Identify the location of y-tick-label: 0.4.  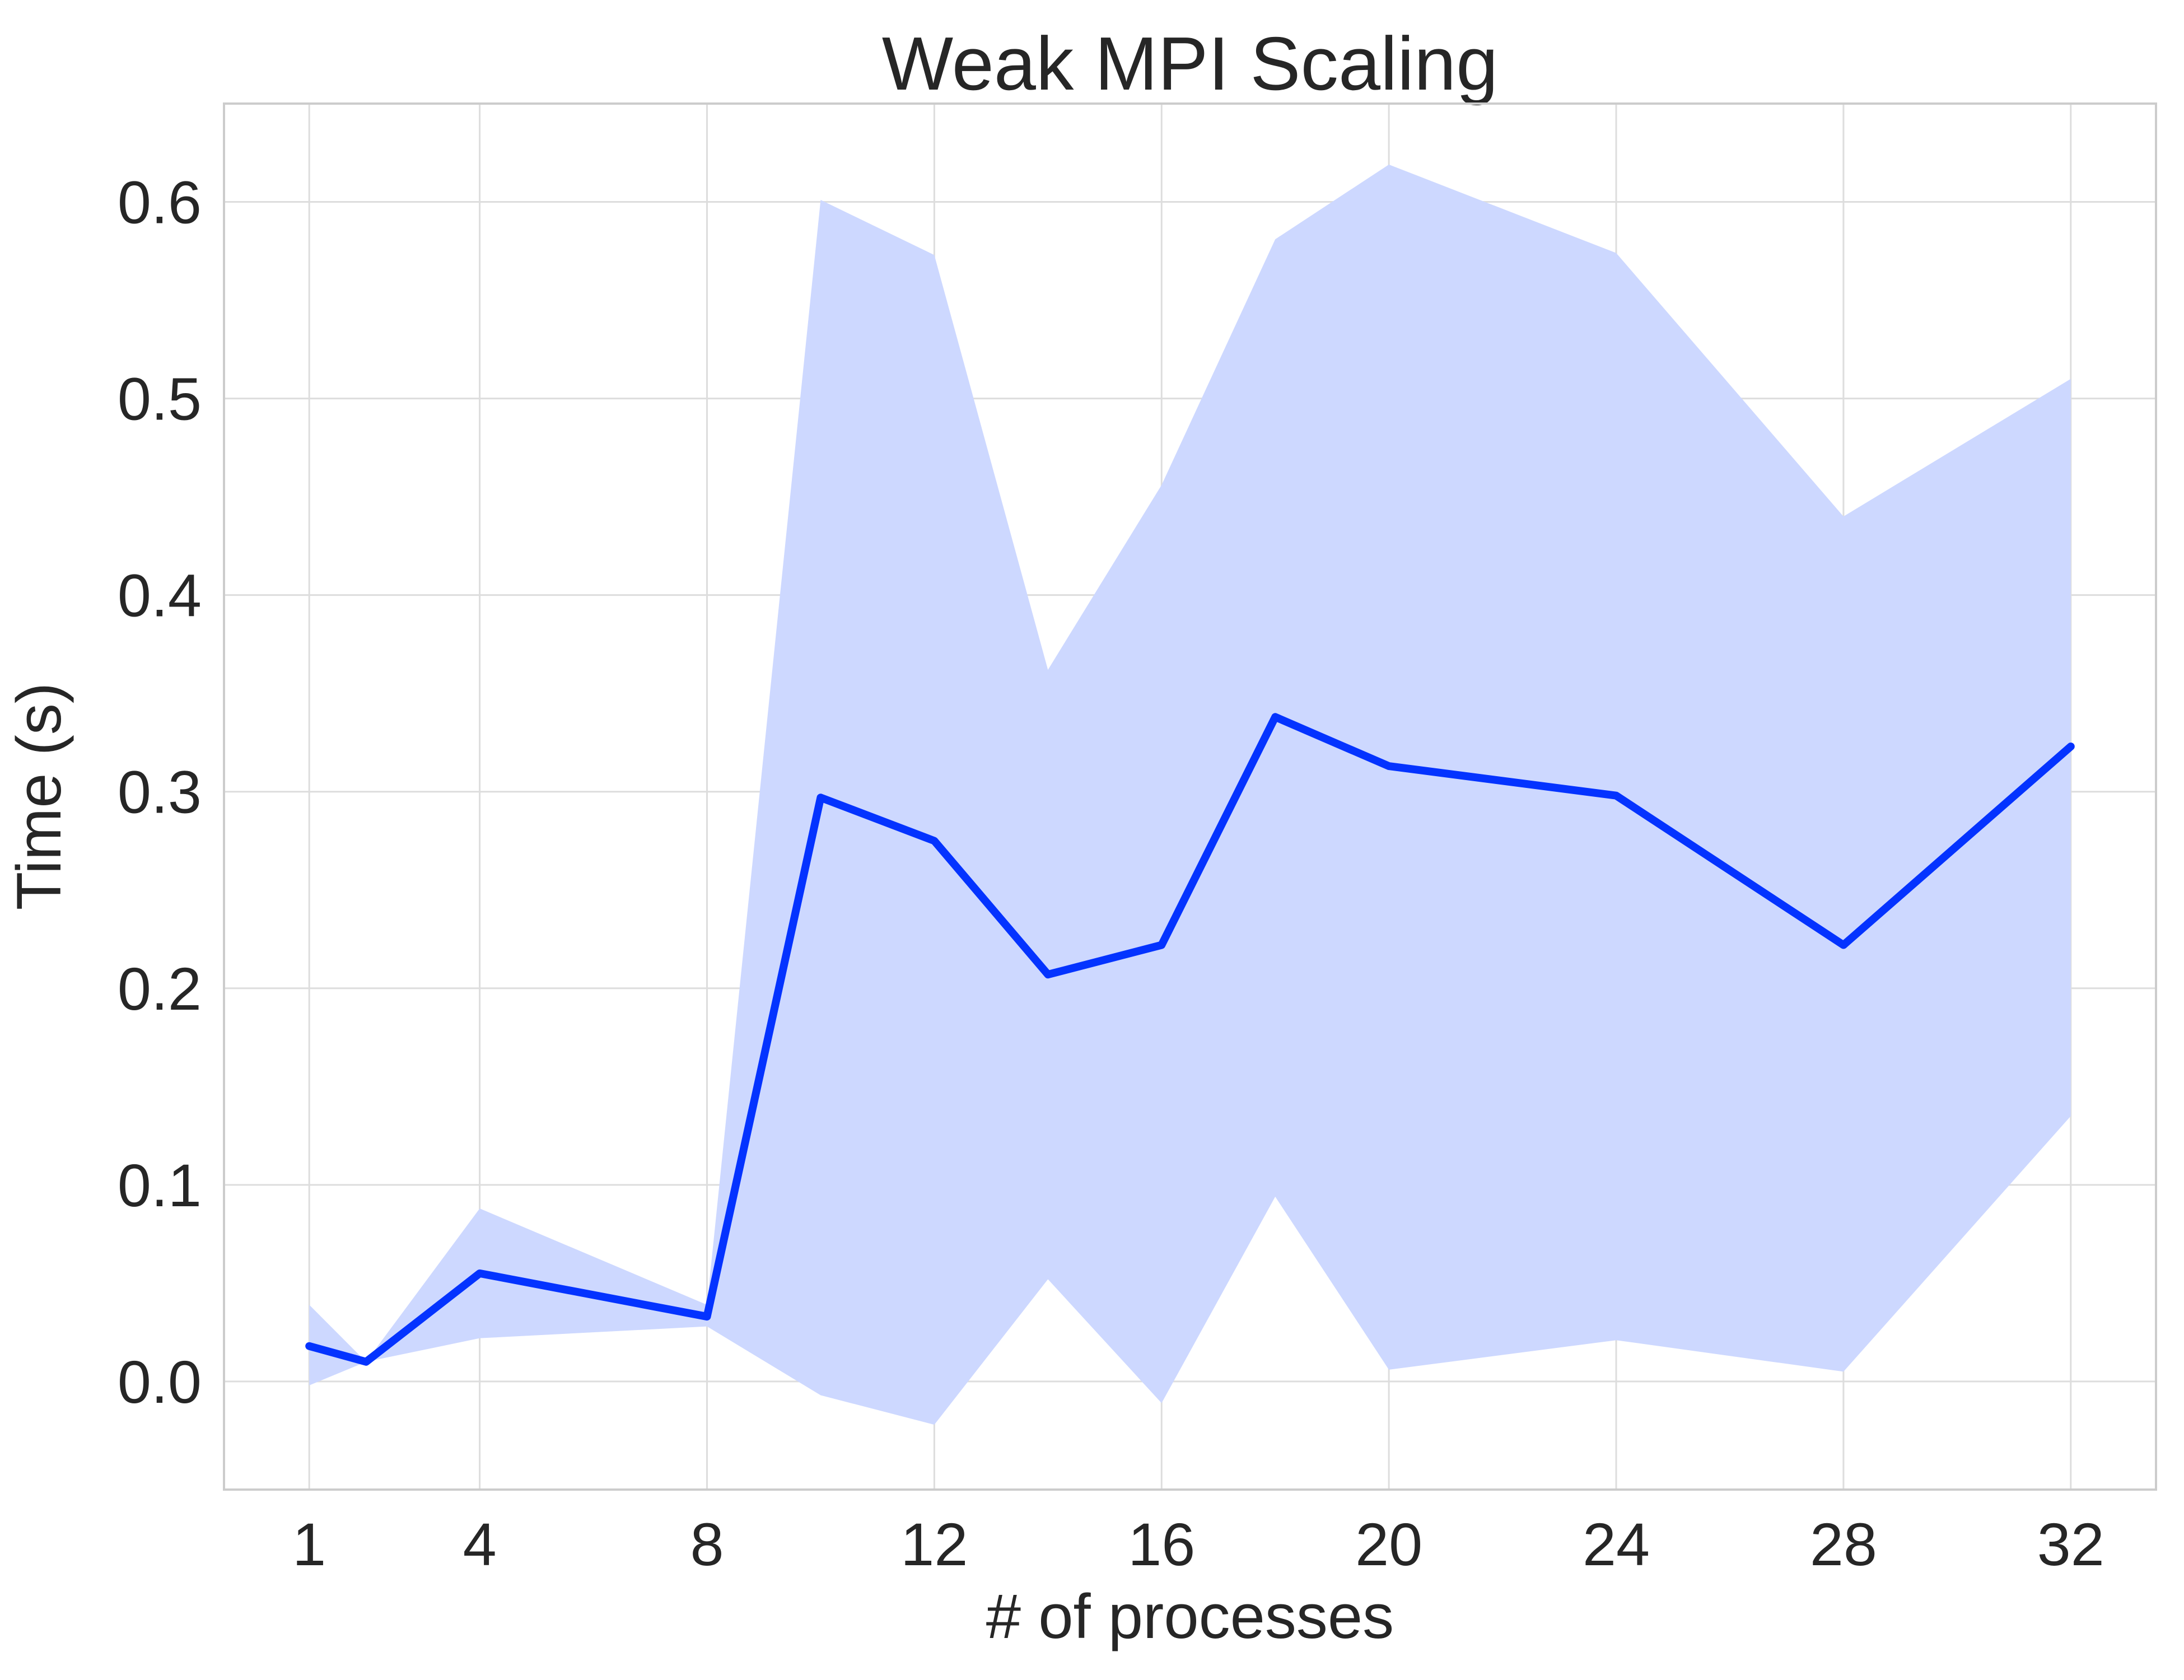
(160, 595).